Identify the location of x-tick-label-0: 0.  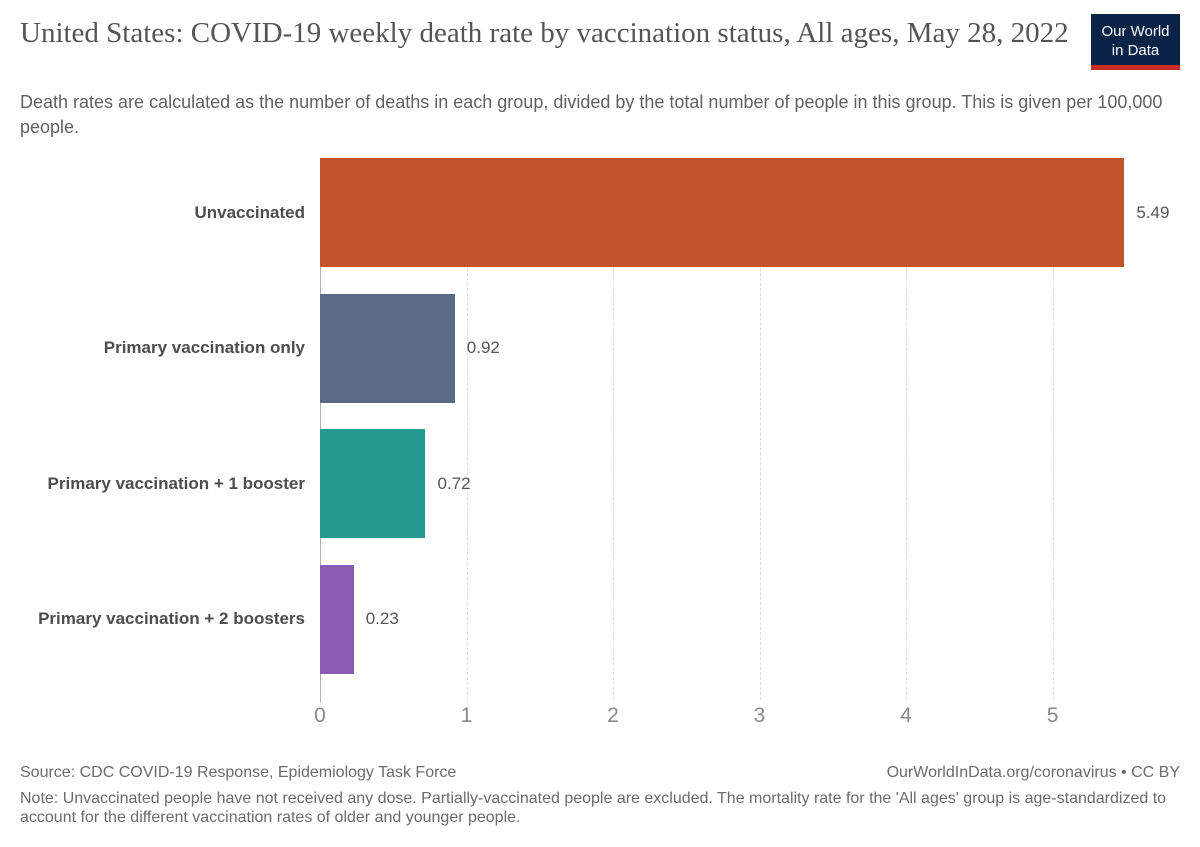
(320, 715).